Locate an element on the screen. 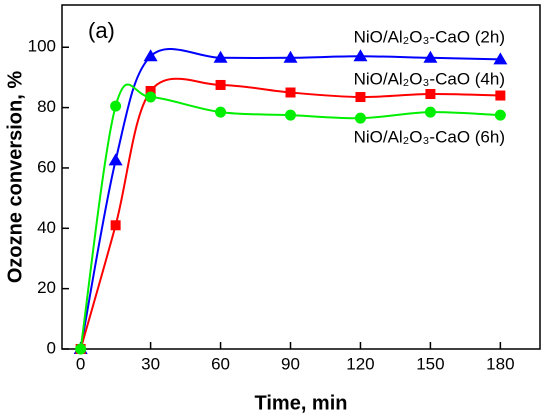 The height and width of the screenshot is (418, 550). x-tick-label: 180 is located at coordinates (500, 363).